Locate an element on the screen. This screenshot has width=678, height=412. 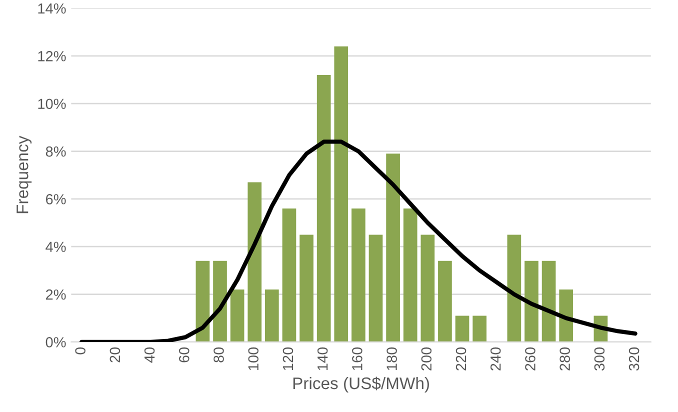
x-tick-label: 200 is located at coordinates (426, 358).